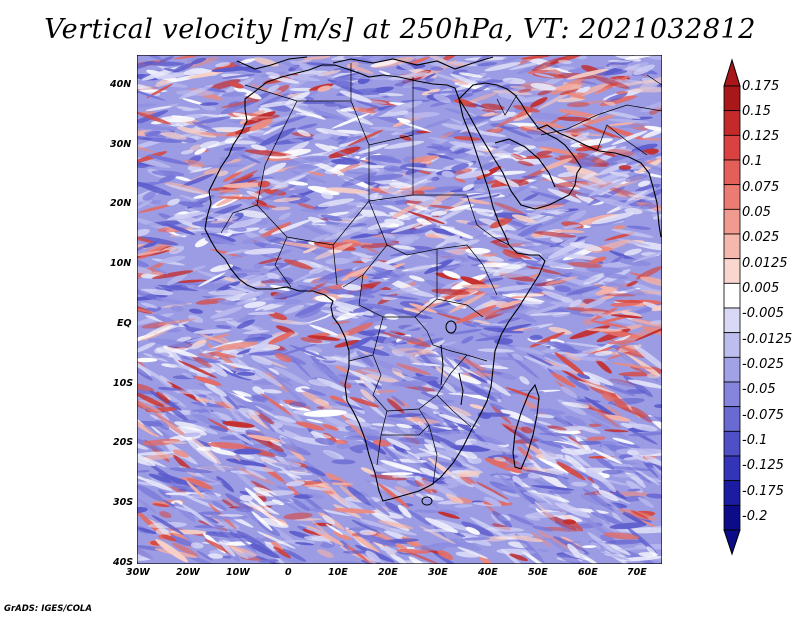 The image size is (800, 618). I want to click on lon-tick: 60E, so click(588, 572).